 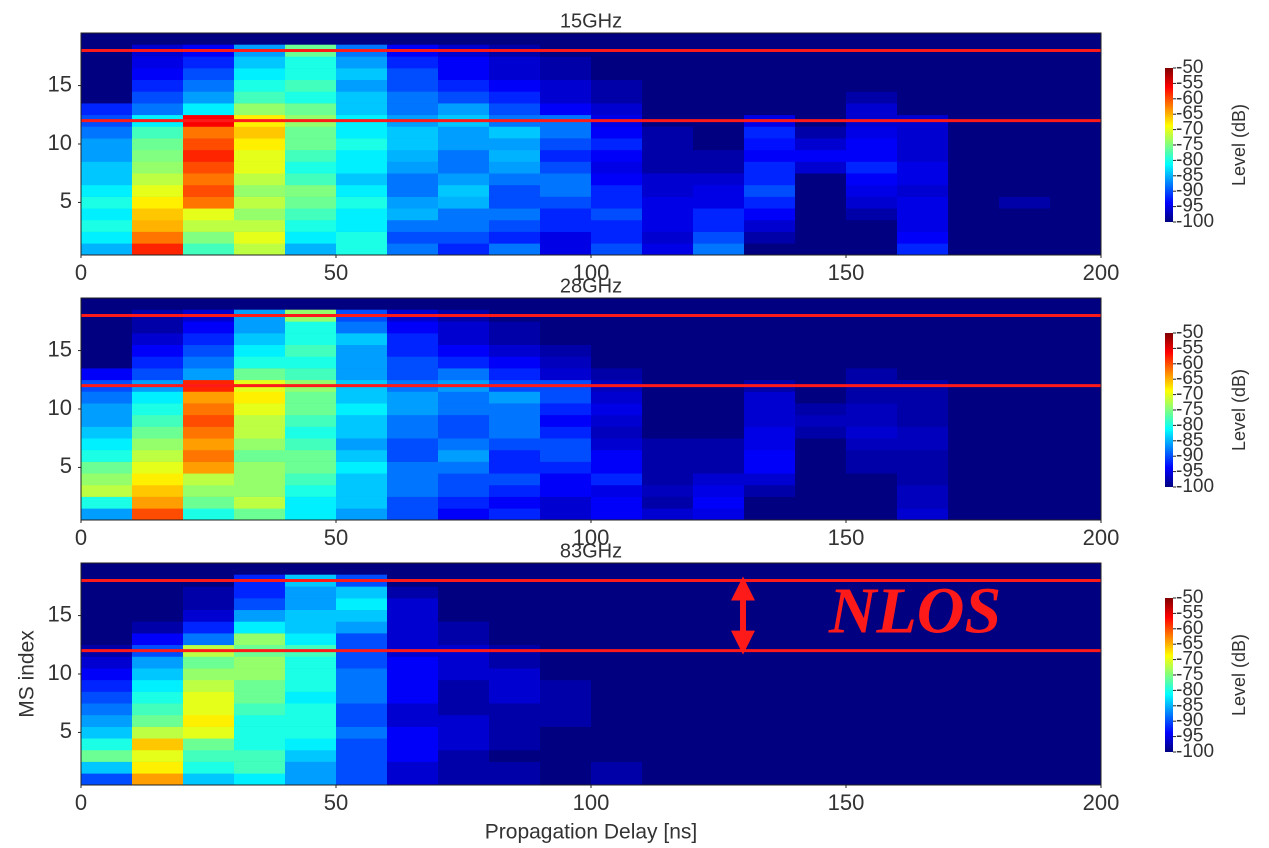 I want to click on colorbar-tick-label: -90, so click(x=1189, y=720).